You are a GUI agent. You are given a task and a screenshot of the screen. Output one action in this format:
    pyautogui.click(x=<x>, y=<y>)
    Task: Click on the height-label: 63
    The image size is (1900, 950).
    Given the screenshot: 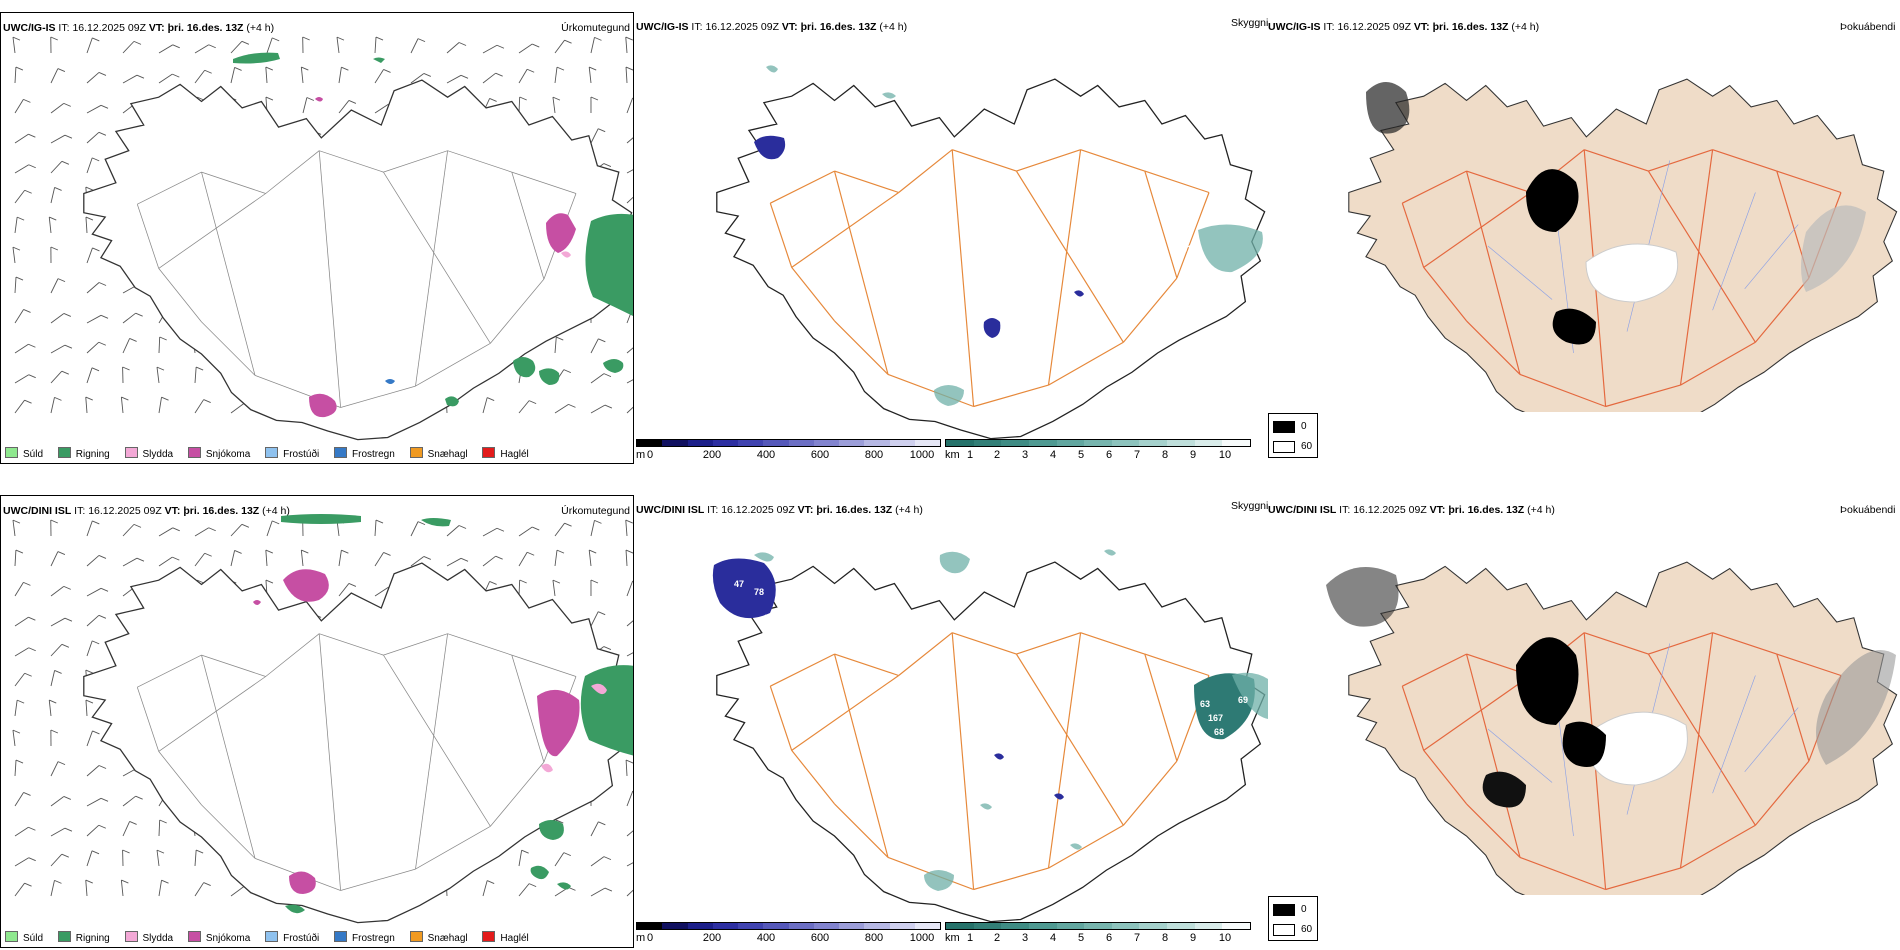 What is the action you would take?
    pyautogui.click(x=1205, y=704)
    